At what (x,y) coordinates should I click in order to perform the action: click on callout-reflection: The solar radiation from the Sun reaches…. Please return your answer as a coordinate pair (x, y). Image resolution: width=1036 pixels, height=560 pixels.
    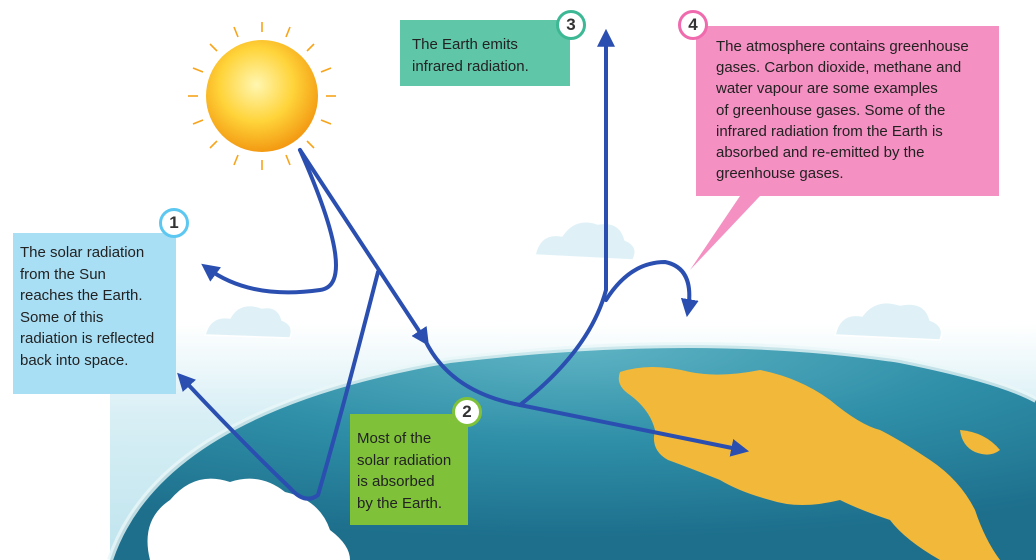
    Looking at the image, I should click on (94, 313).